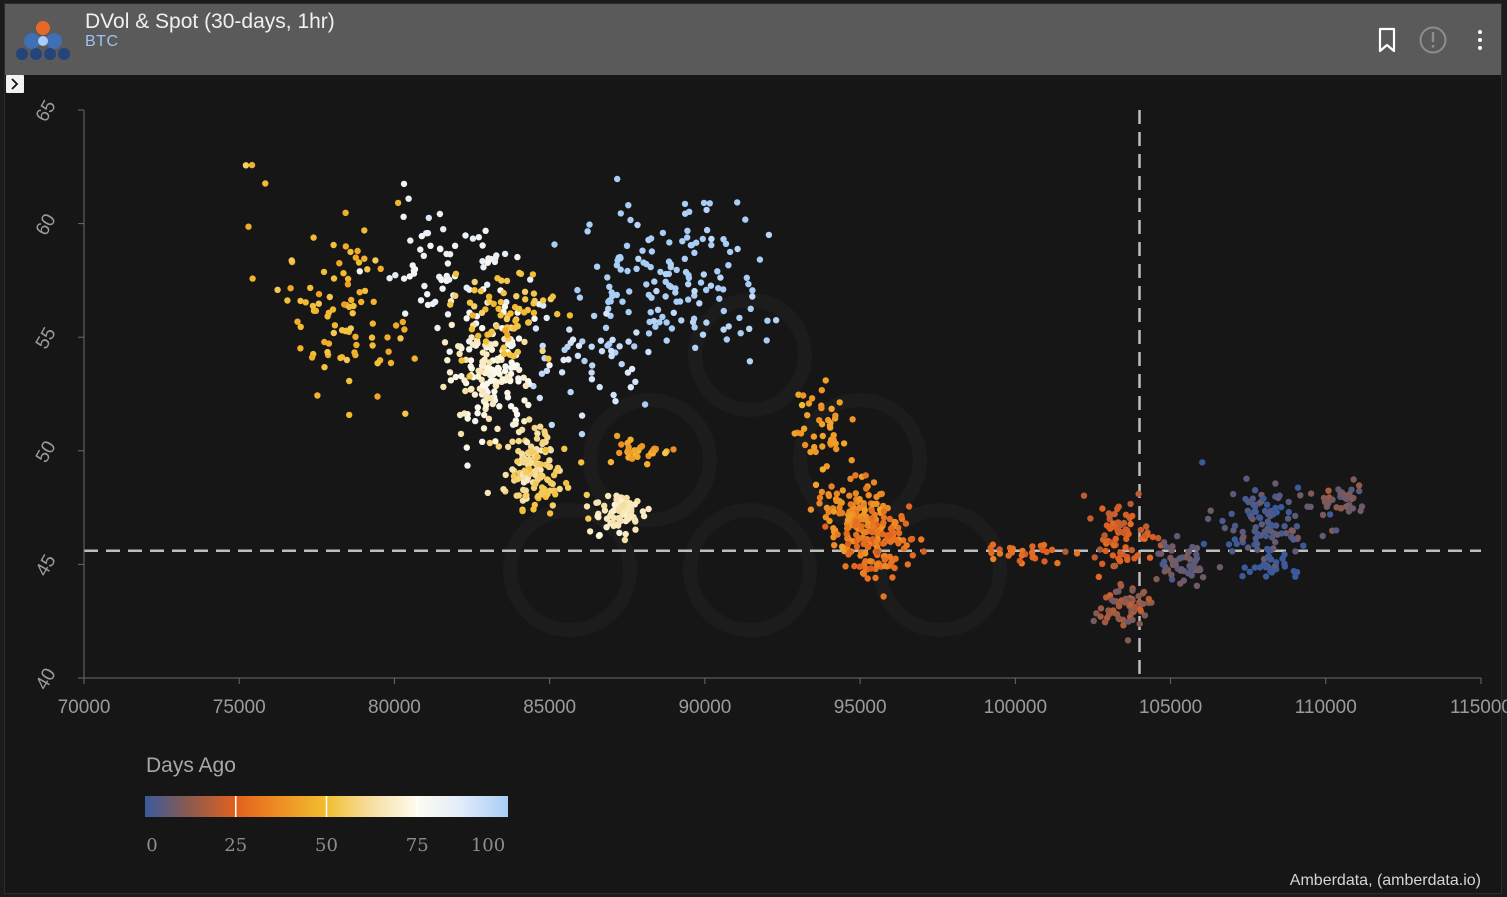 The width and height of the screenshot is (1507, 897). What do you see at coordinates (43, 40) in the screenshot?
I see `amberdata-logo-icon` at bounding box center [43, 40].